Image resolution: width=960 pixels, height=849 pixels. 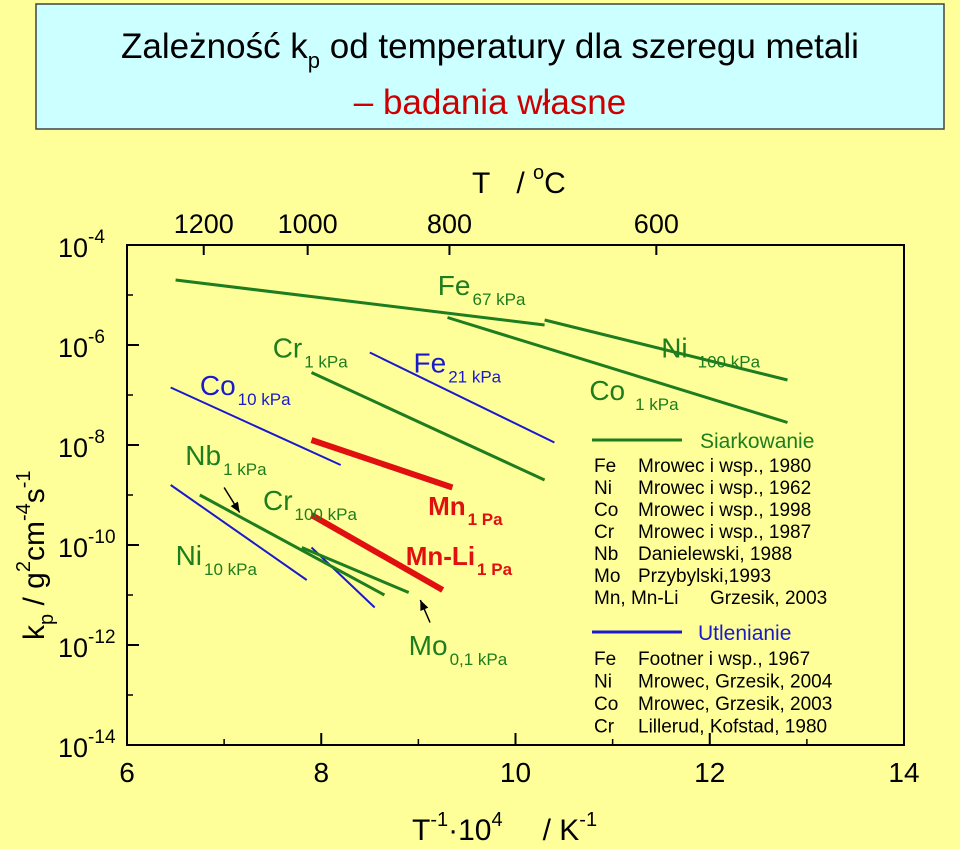 I want to click on x-axis-ticks: 6 8 10 12 14, so click(x=519, y=760).